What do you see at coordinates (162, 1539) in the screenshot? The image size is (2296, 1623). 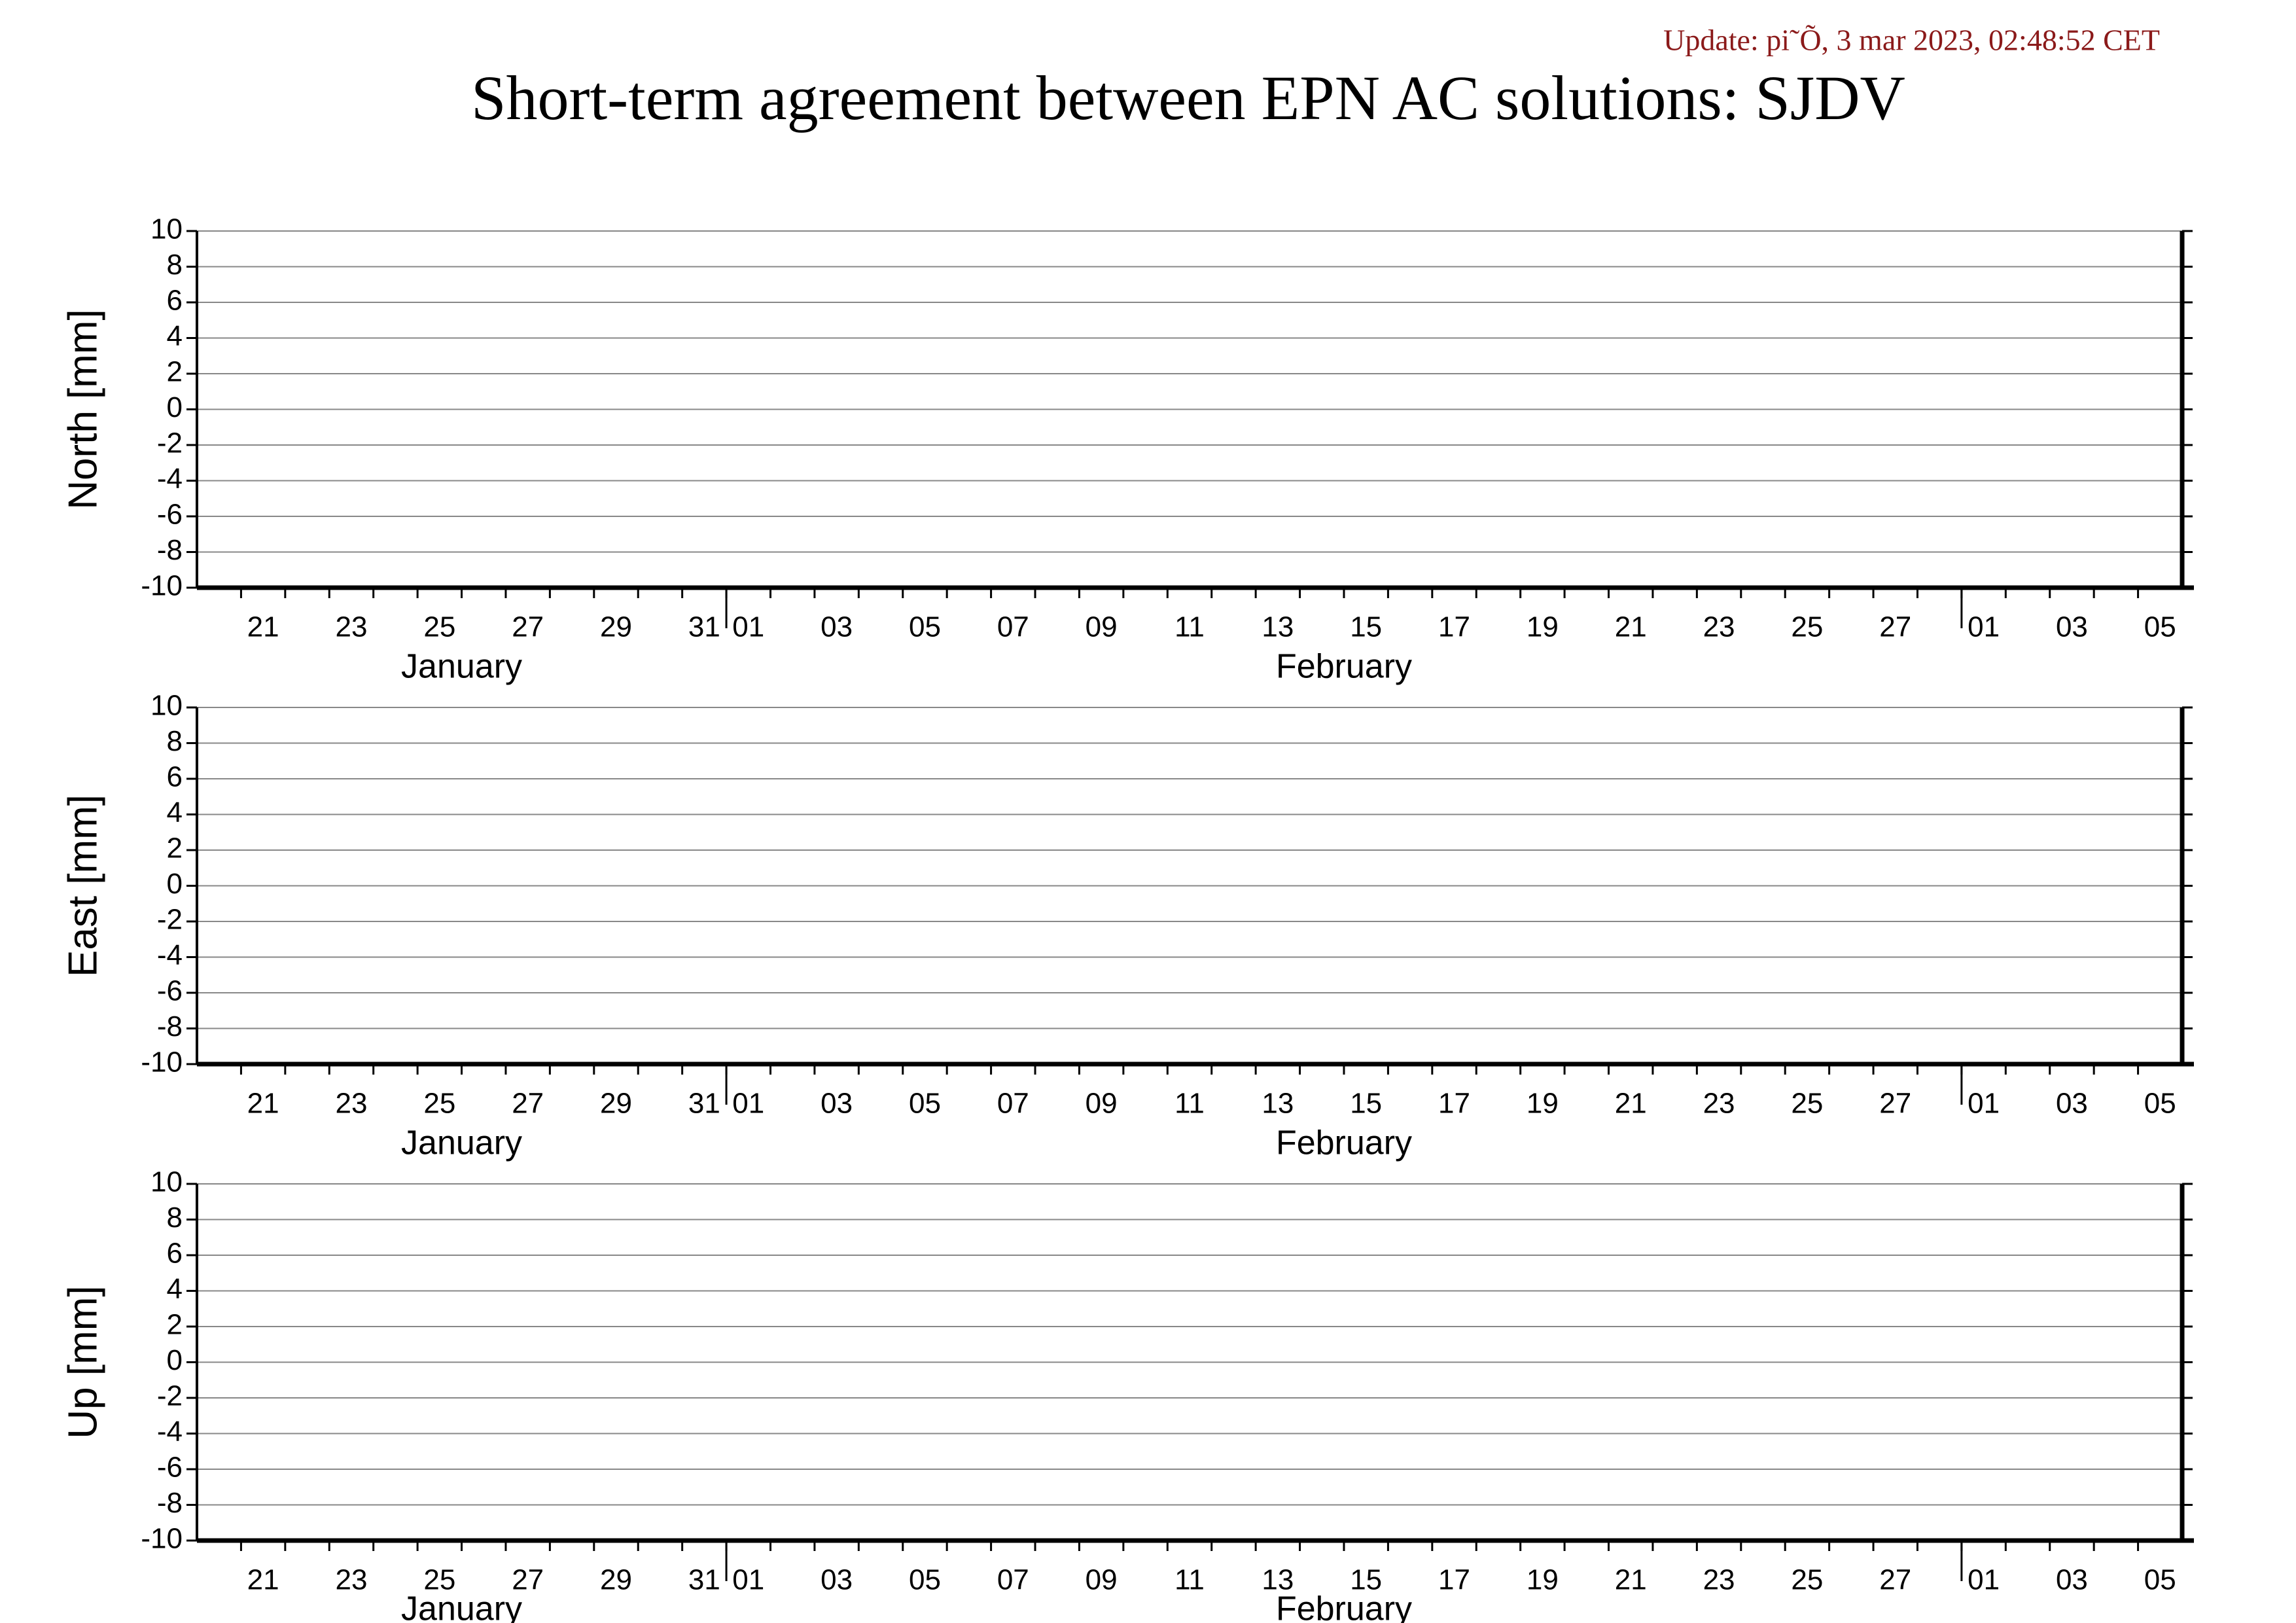 I see `y-tick-label: -10` at bounding box center [162, 1539].